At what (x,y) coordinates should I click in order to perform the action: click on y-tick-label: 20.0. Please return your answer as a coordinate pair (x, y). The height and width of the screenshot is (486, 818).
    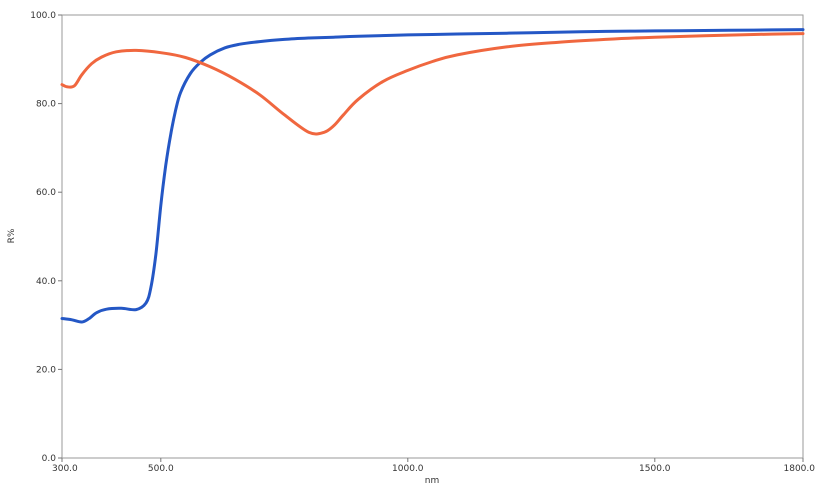
    Looking at the image, I should click on (46, 370).